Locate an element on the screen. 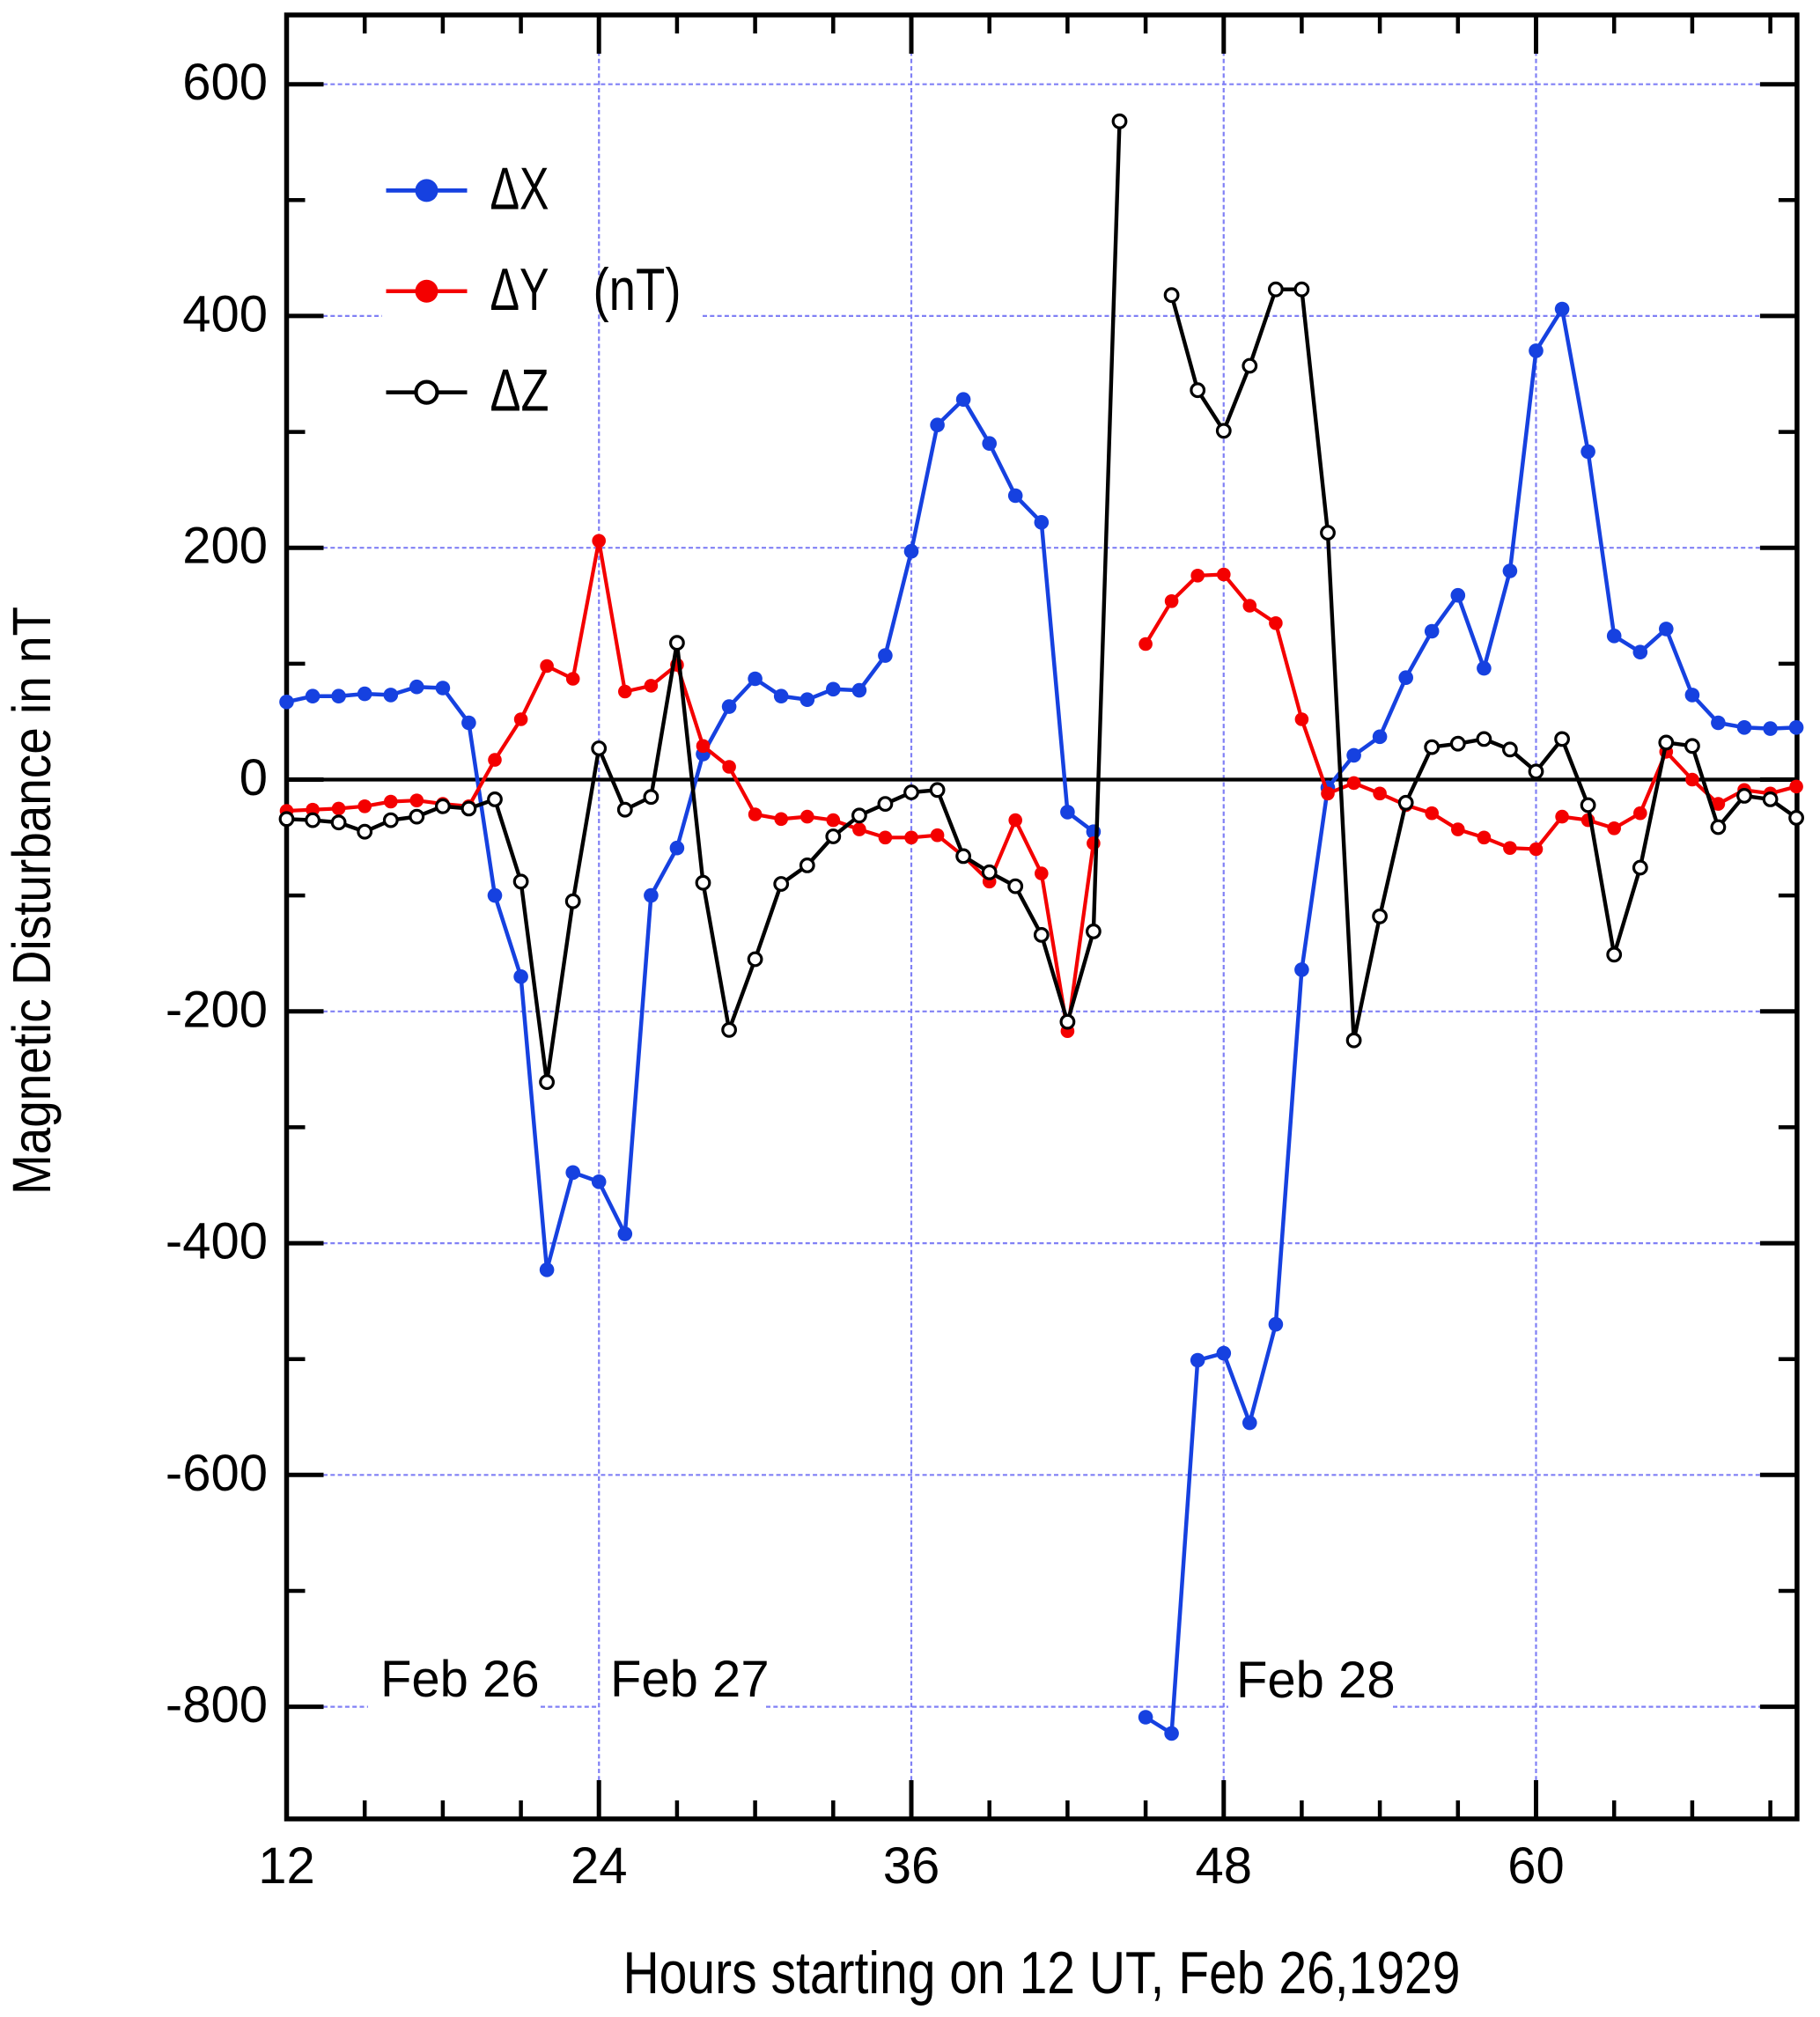 The image size is (1820, 2017). svg-text: ΔY is located at coordinates (519, 289).